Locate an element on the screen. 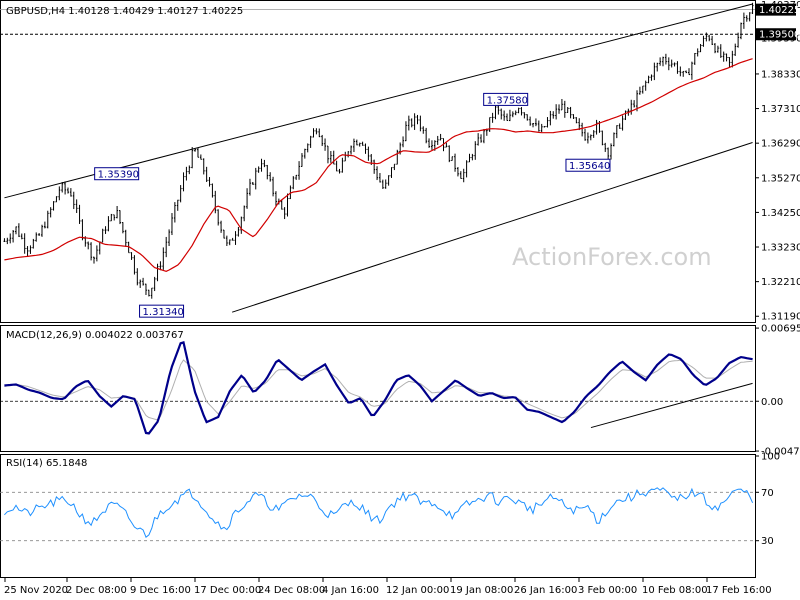 The height and width of the screenshot is (600, 800). time-tick-label: 2 Dec 08:00 is located at coordinates (96, 590).